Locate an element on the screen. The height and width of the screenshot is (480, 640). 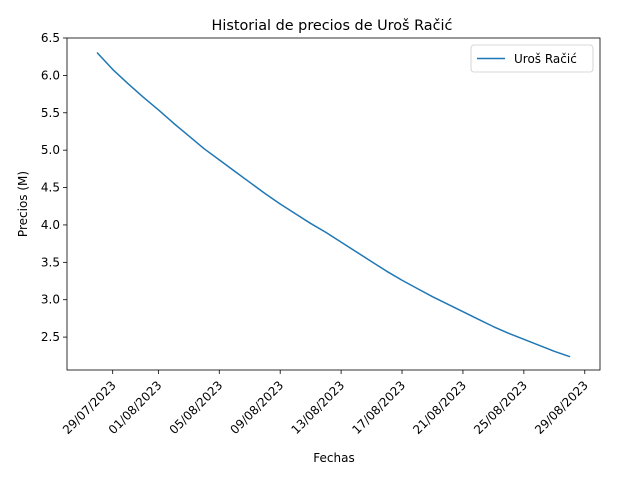
y-tick-label: 6.0 is located at coordinates (50, 75).